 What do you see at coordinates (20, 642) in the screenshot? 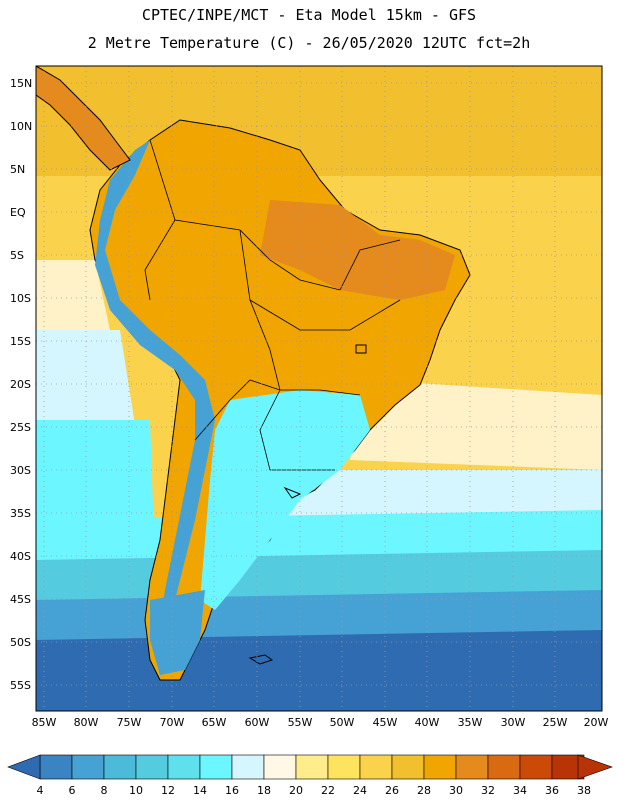
I see `lat-tick-label: 50S` at bounding box center [20, 642].